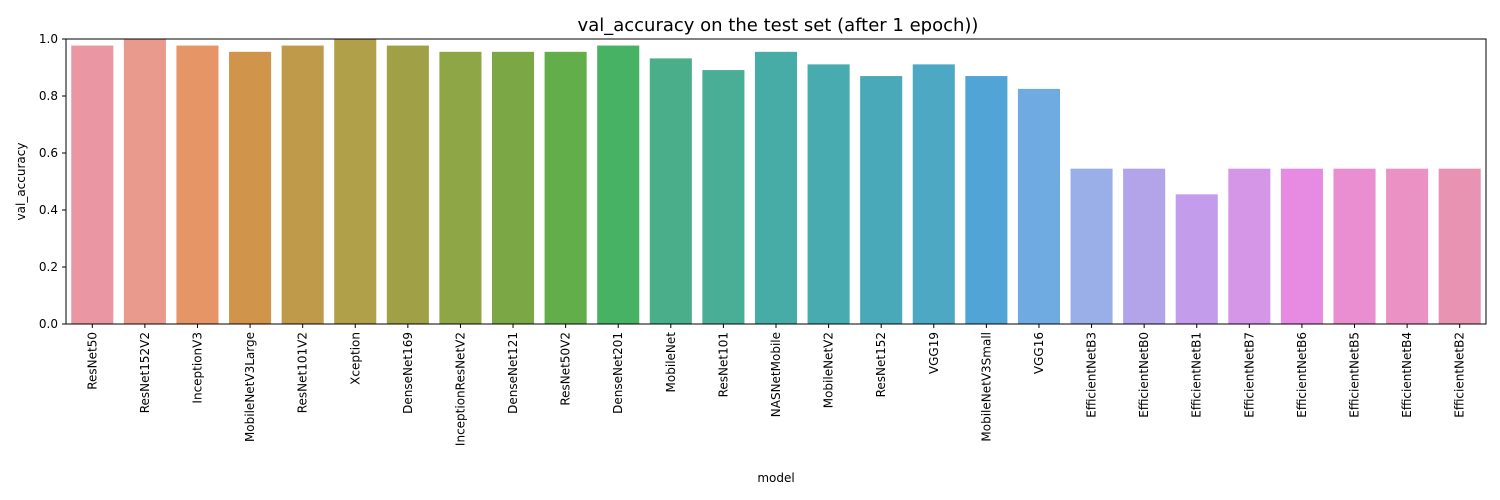  What do you see at coordinates (1301, 246) in the screenshot?
I see `bar-EfficientNetB6` at bounding box center [1301, 246].